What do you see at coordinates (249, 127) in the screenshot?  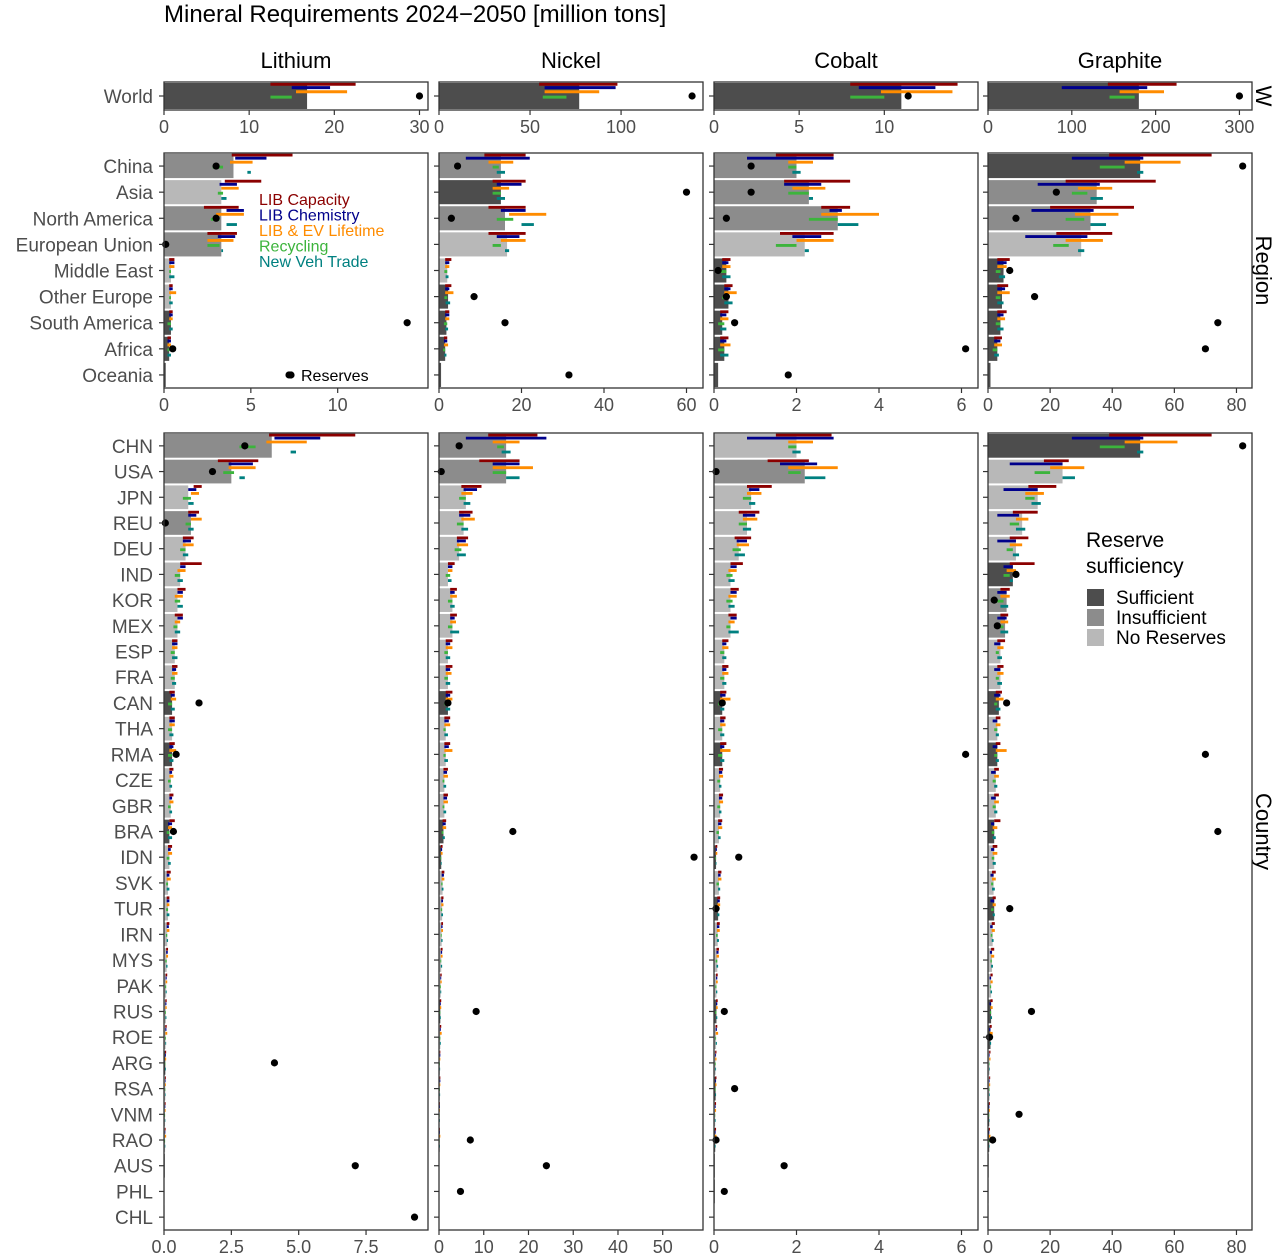 I see `x-tick-label: 10` at bounding box center [249, 127].